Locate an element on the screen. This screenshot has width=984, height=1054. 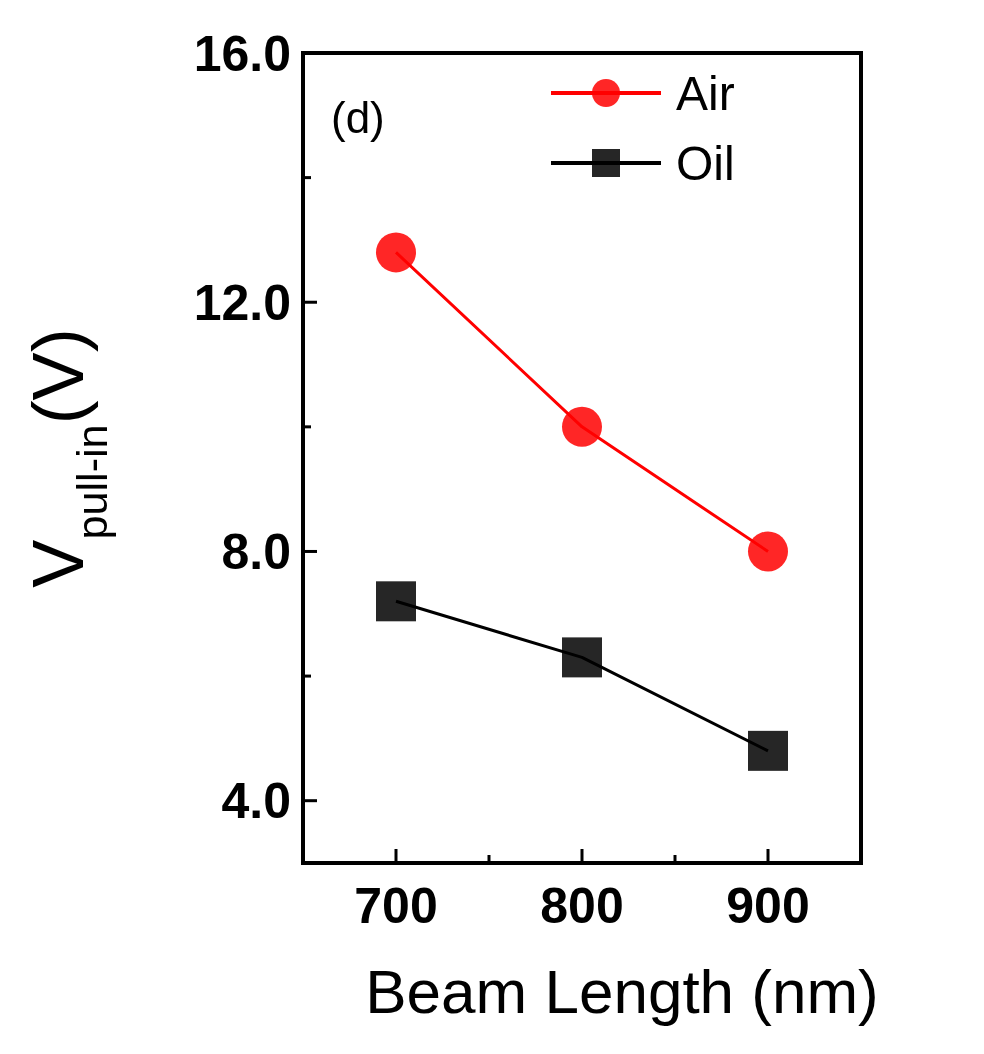
x-tick-label: 700 is located at coordinates (396, 906).